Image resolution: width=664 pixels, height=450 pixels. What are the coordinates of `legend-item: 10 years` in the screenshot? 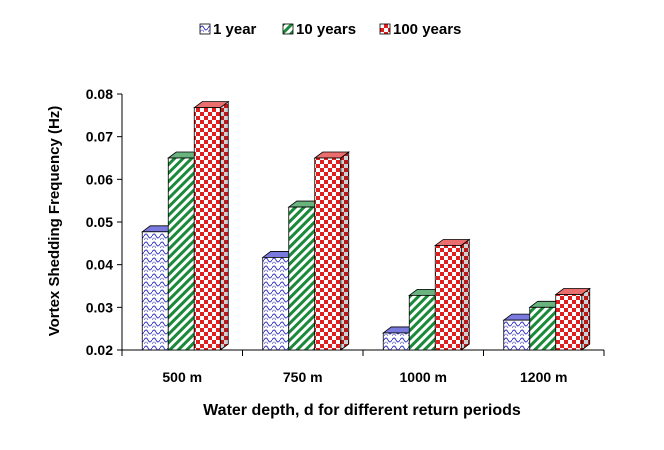 It's located at (319, 29).